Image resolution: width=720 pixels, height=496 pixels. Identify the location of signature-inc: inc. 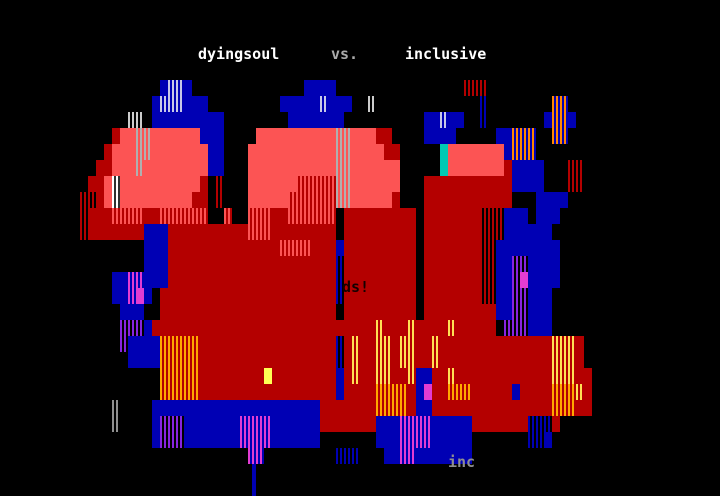
(462, 462).